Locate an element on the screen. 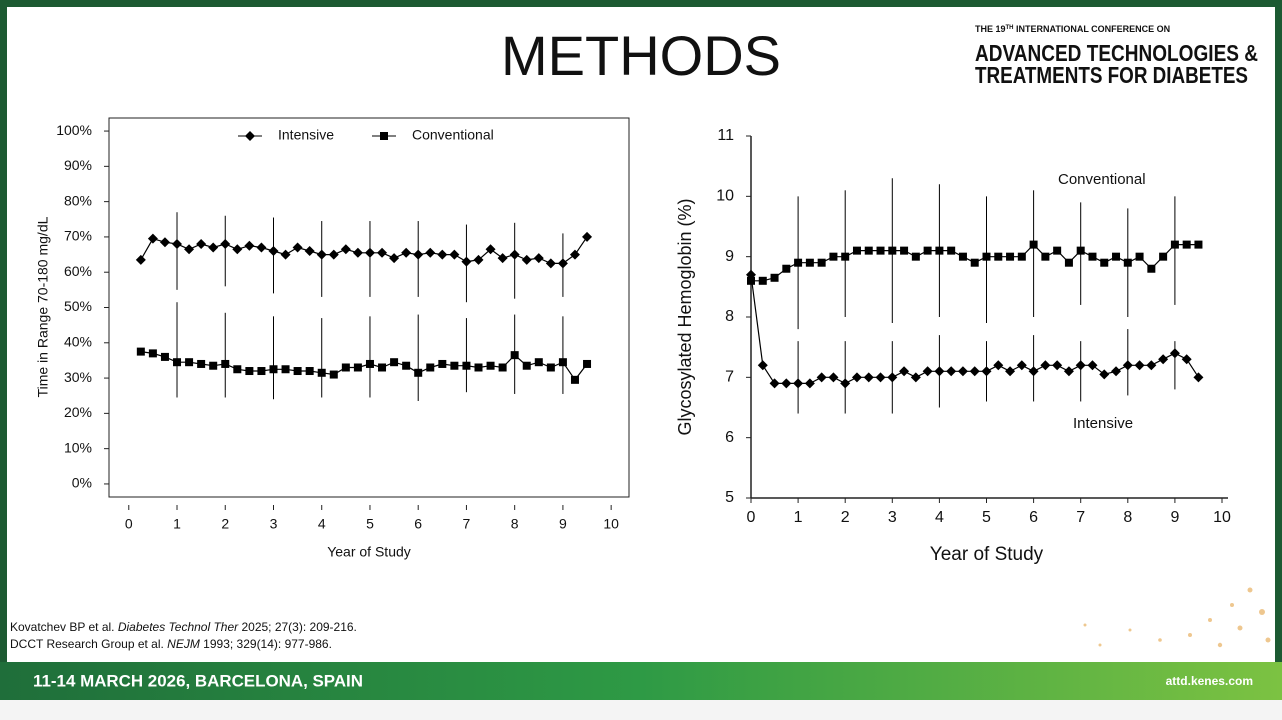 Image resolution: width=1282 pixels, height=720 pixels. logo-line1: THE 19TH INTERNATIONAL CONFERENCE ON is located at coordinates (1072, 29).